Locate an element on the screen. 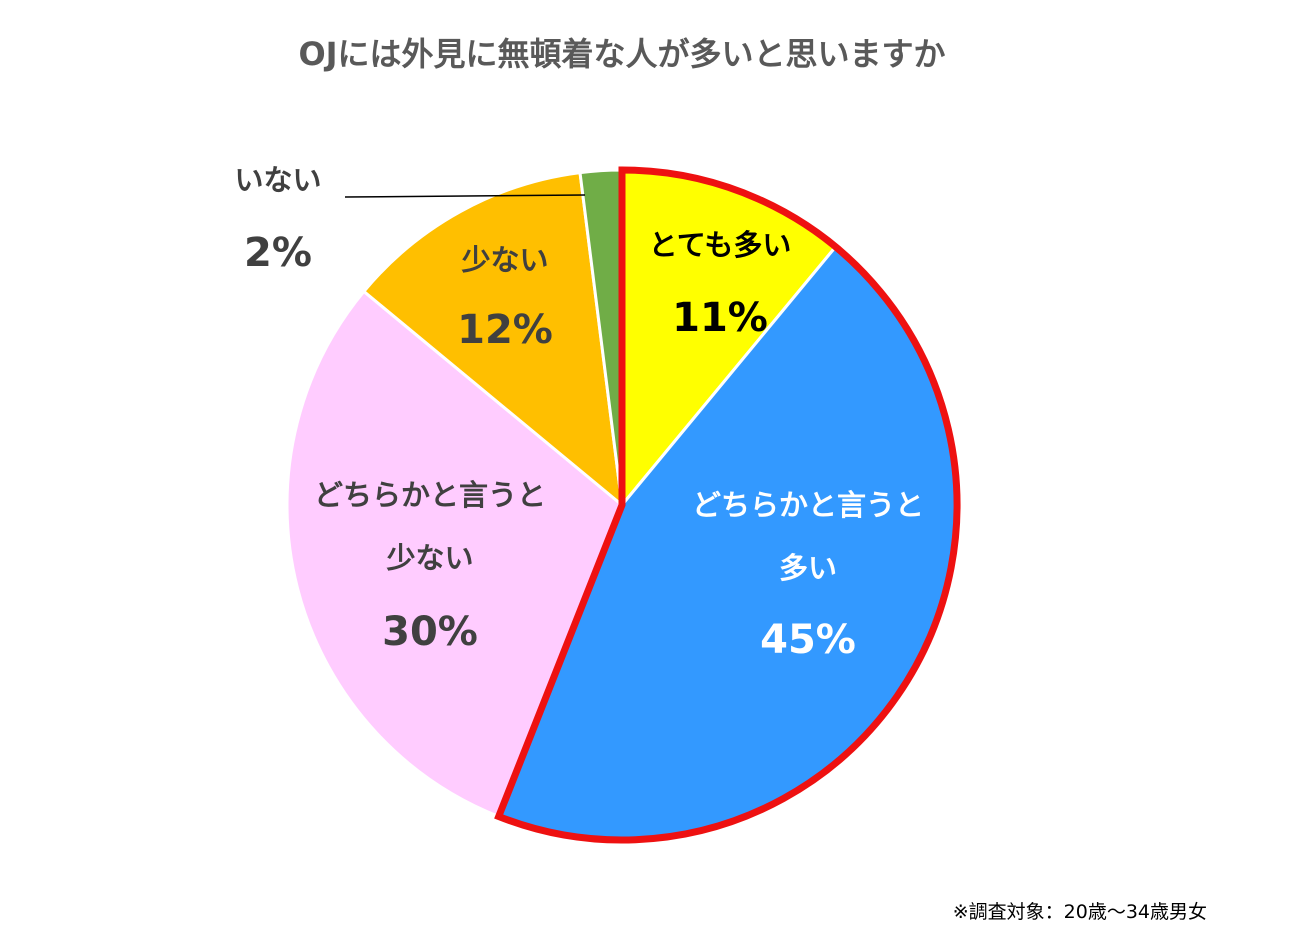  slice-label: いない is located at coordinates (278, 180).